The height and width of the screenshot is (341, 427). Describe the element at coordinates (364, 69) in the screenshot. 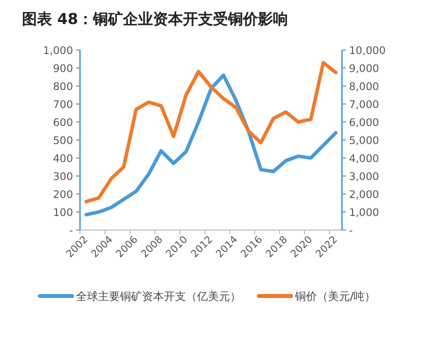

I see `y2-tick-label: 9,000` at that location.